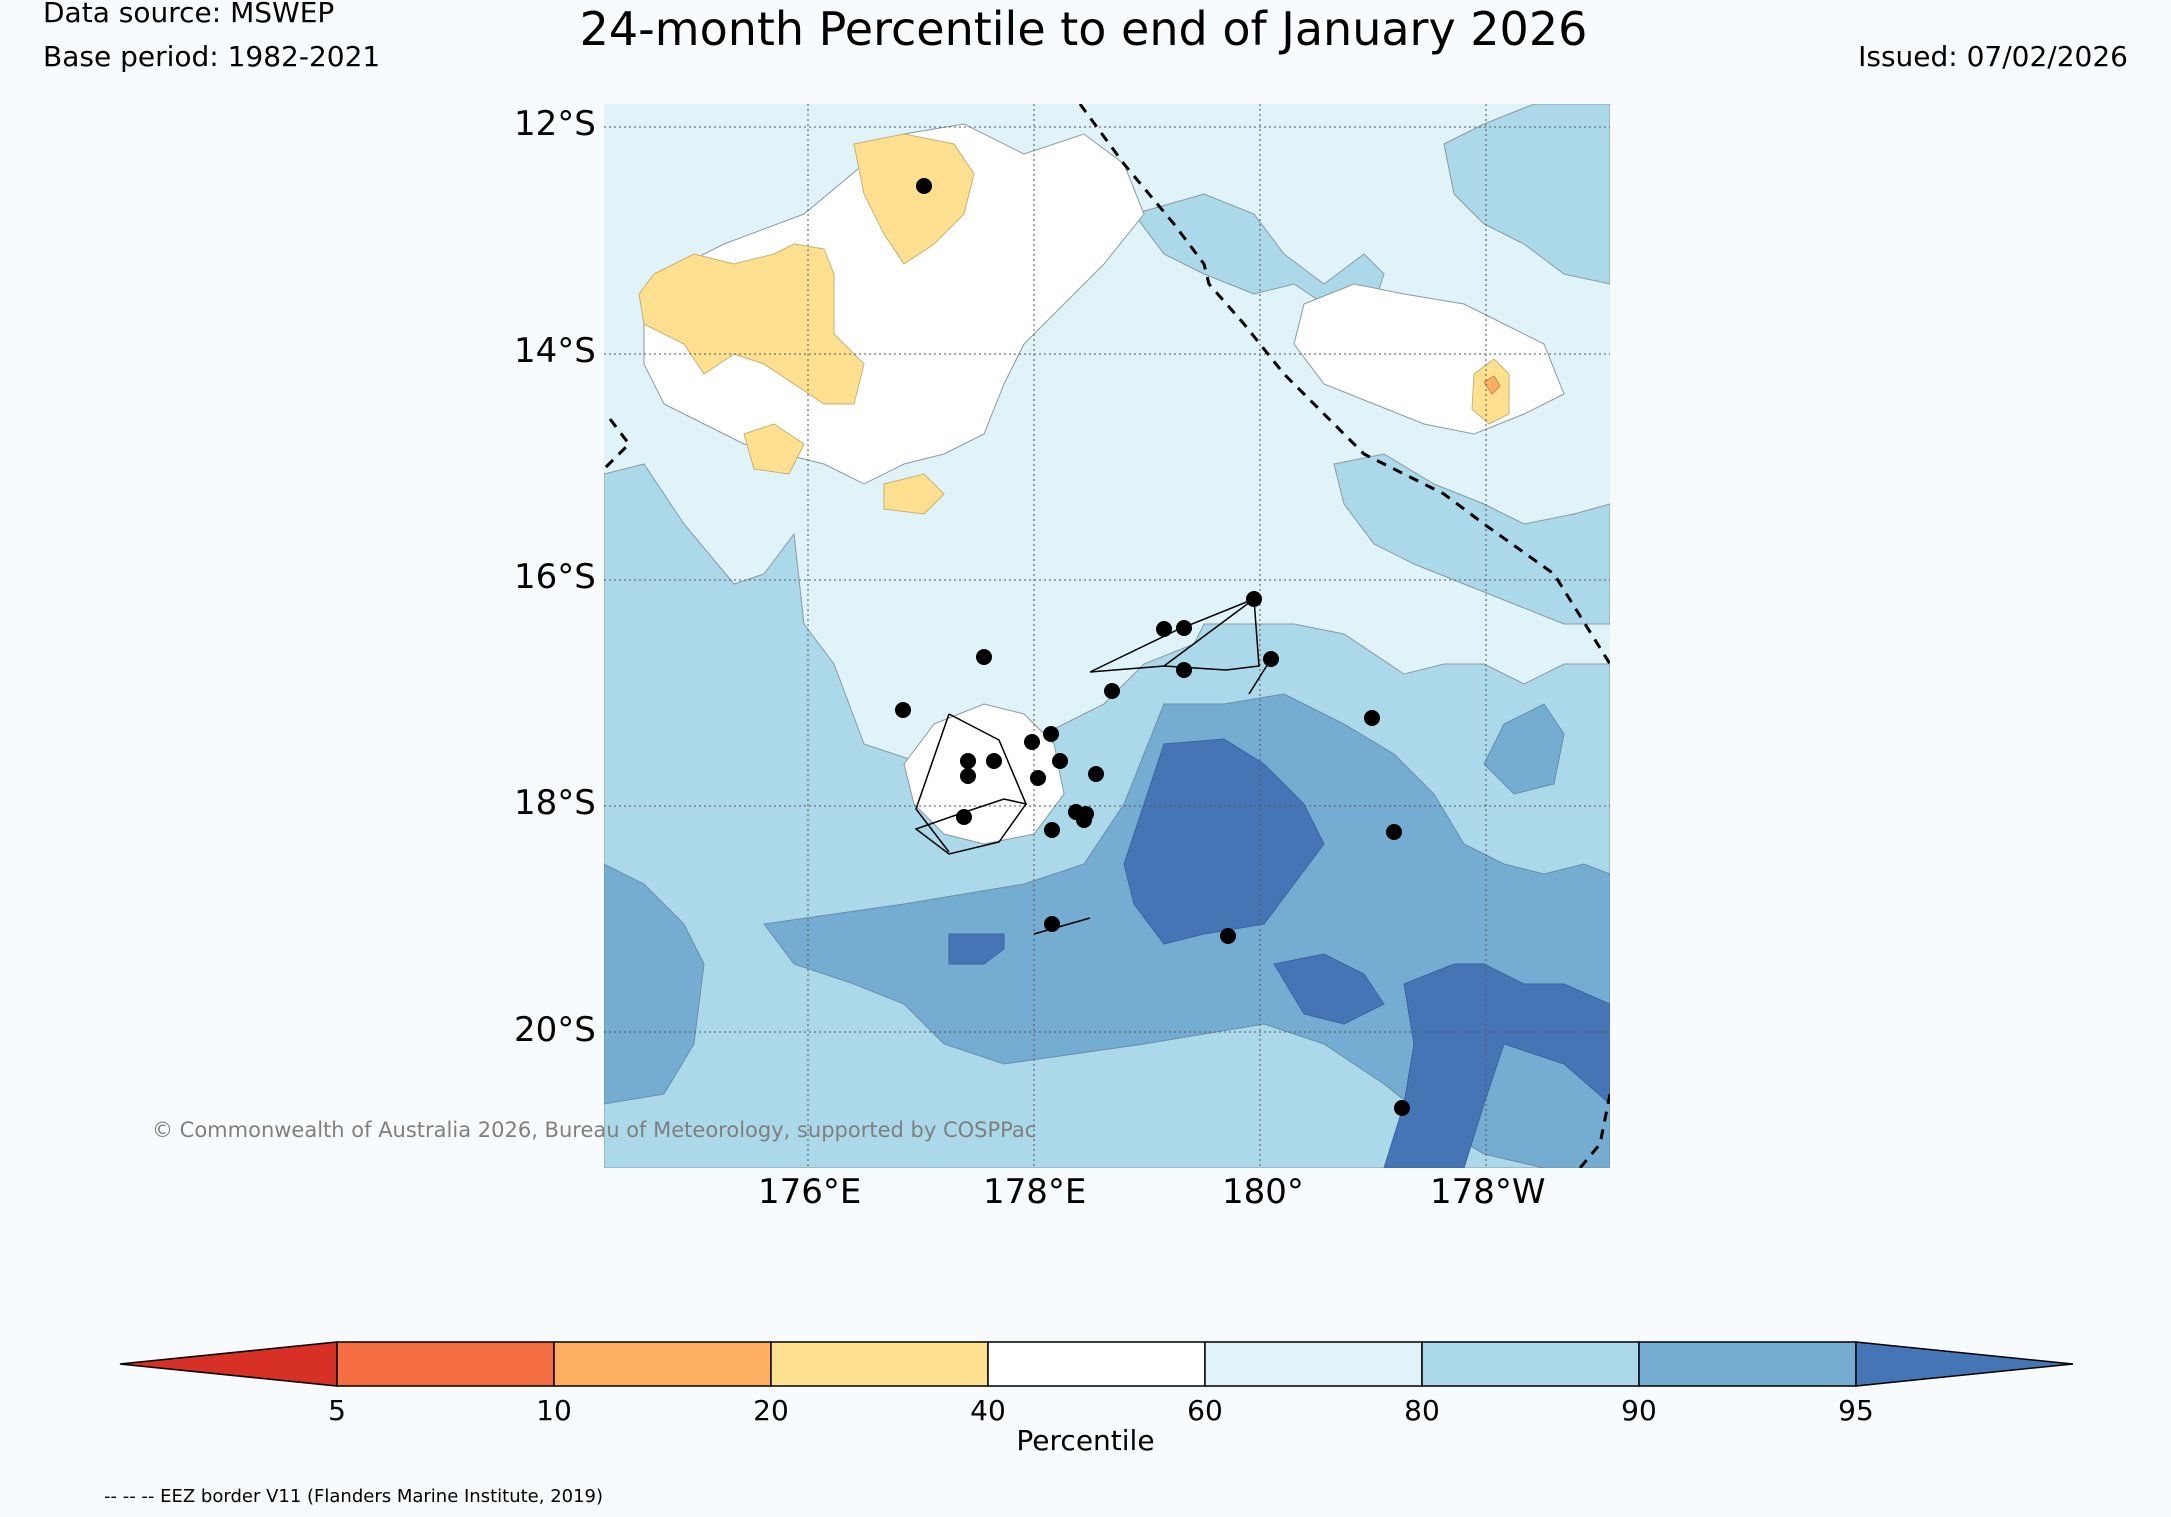 The height and width of the screenshot is (1517, 2171). I want to click on colorbar-tick: 95, so click(1856, 1410).